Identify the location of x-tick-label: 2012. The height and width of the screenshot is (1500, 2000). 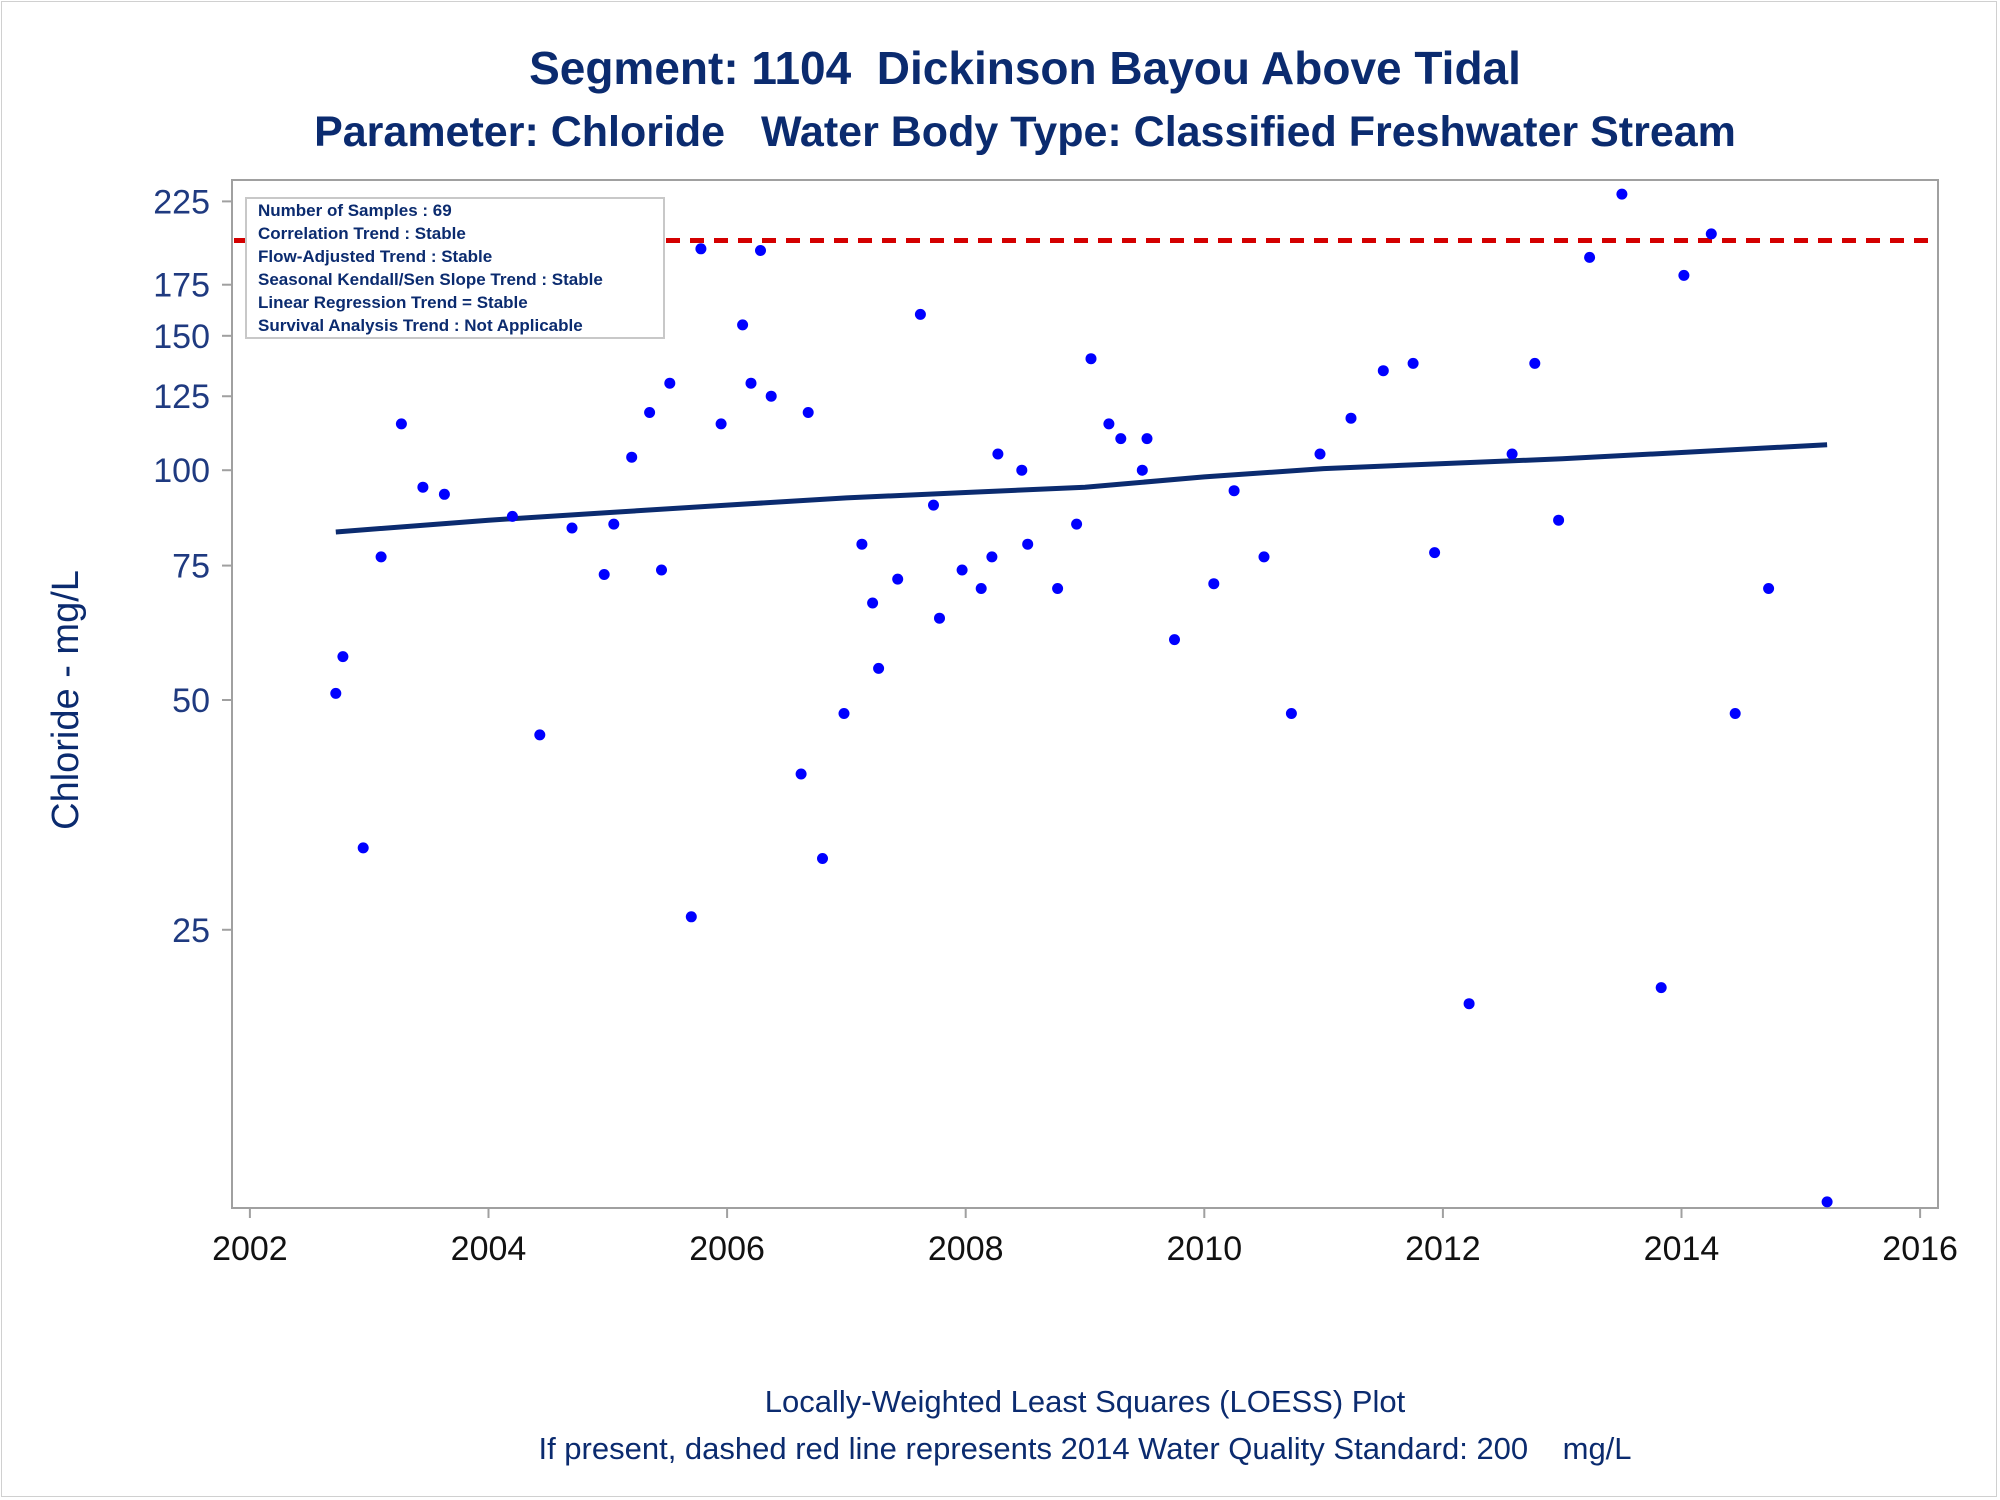
(1443, 1249).